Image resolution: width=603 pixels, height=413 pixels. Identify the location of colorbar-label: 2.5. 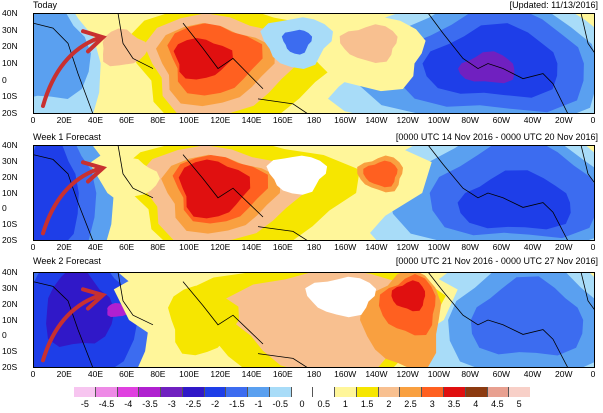
(410, 404).